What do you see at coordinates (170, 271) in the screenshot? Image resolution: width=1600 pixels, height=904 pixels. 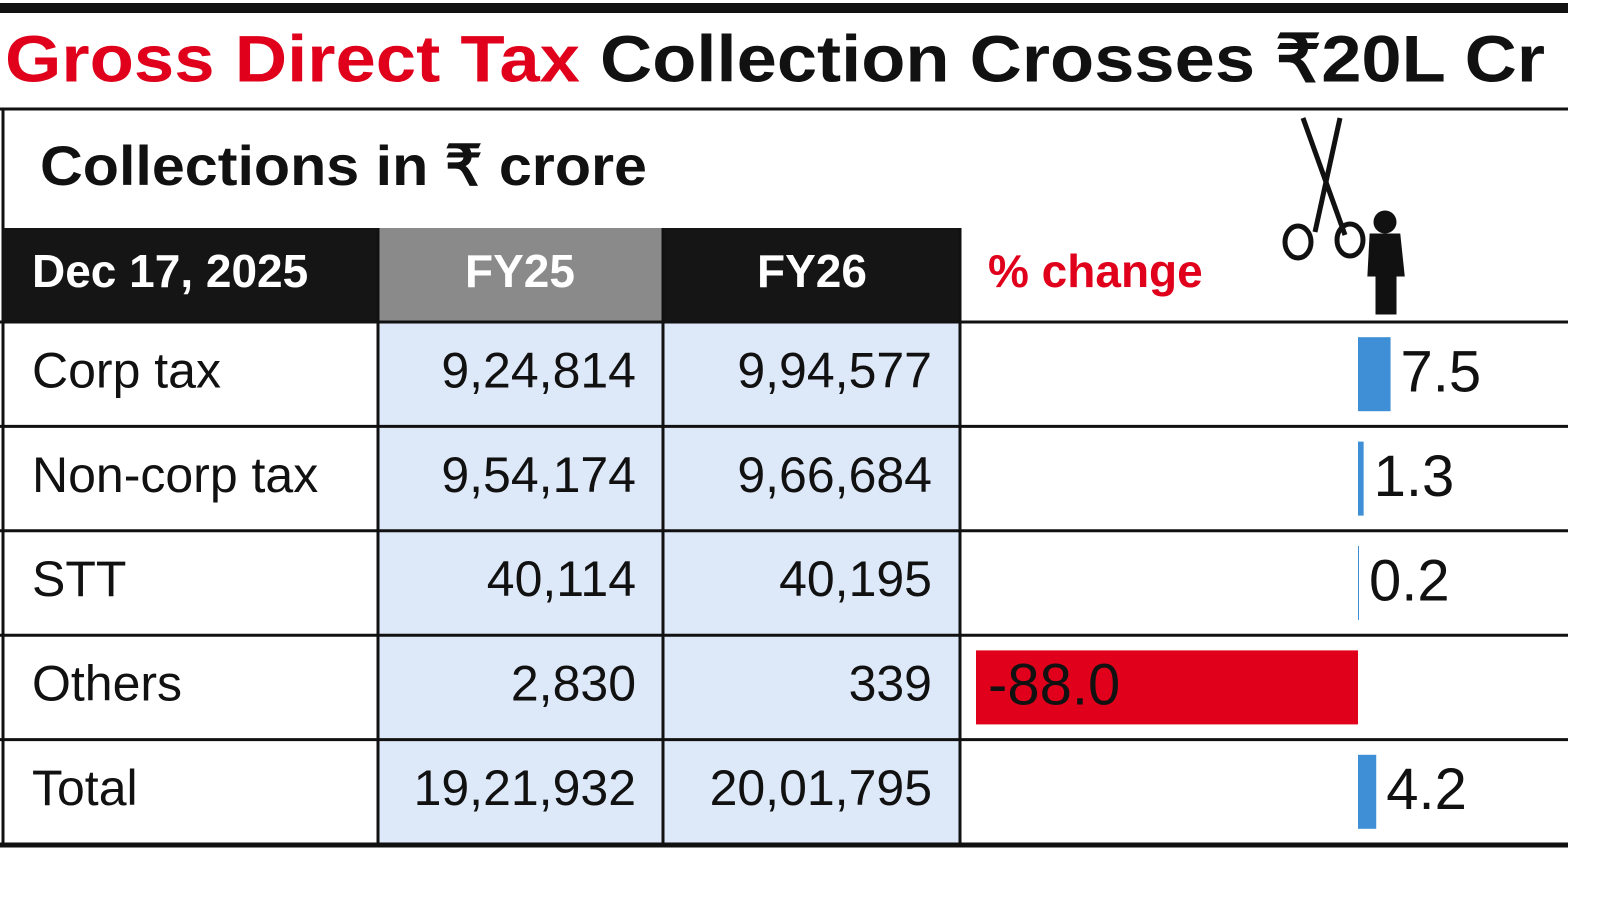 I see `column-header: Dec 17, 2025` at bounding box center [170, 271].